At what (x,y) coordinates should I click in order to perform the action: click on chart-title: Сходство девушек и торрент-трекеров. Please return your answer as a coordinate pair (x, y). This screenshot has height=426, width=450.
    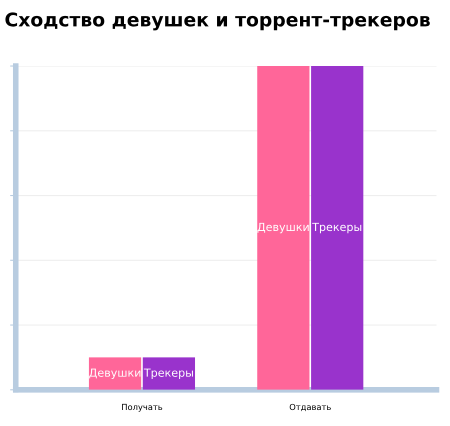
    Looking at the image, I should click on (217, 21).